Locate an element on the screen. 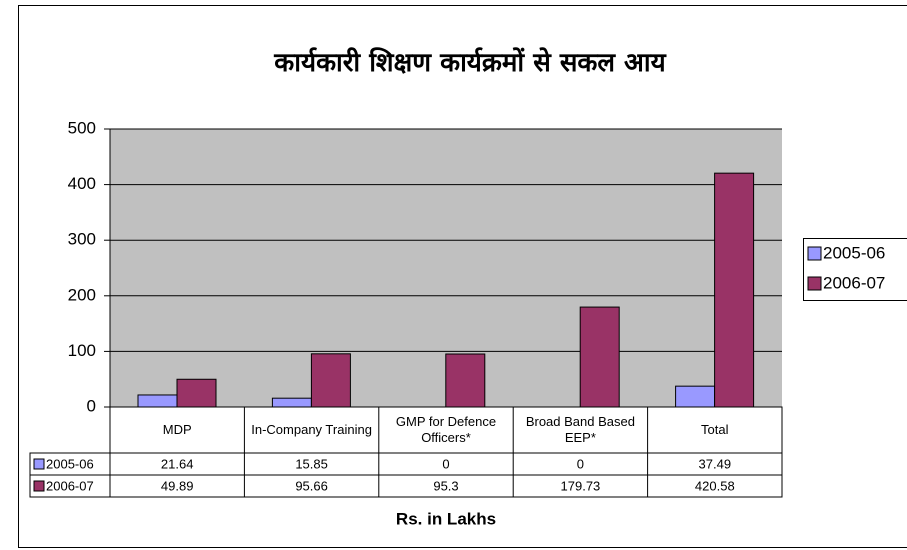 This screenshot has width=907, height=550. y-tick-label: 300 is located at coordinates (82, 239).